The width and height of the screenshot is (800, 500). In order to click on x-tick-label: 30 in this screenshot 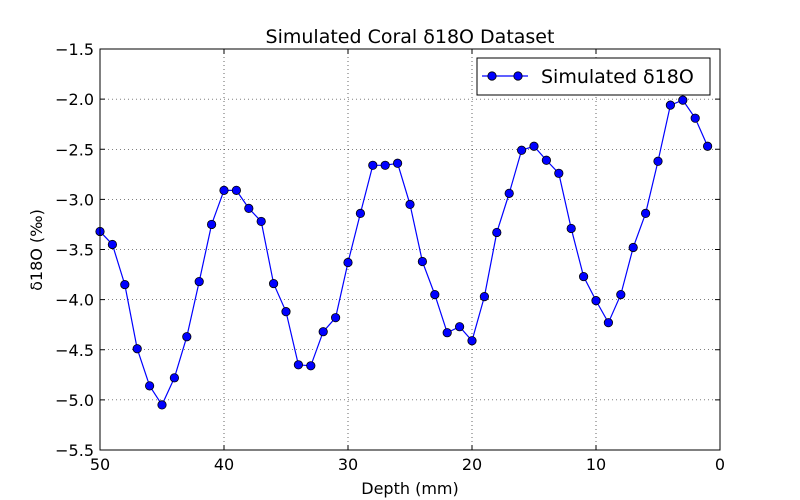, I will do `click(348, 464)`.